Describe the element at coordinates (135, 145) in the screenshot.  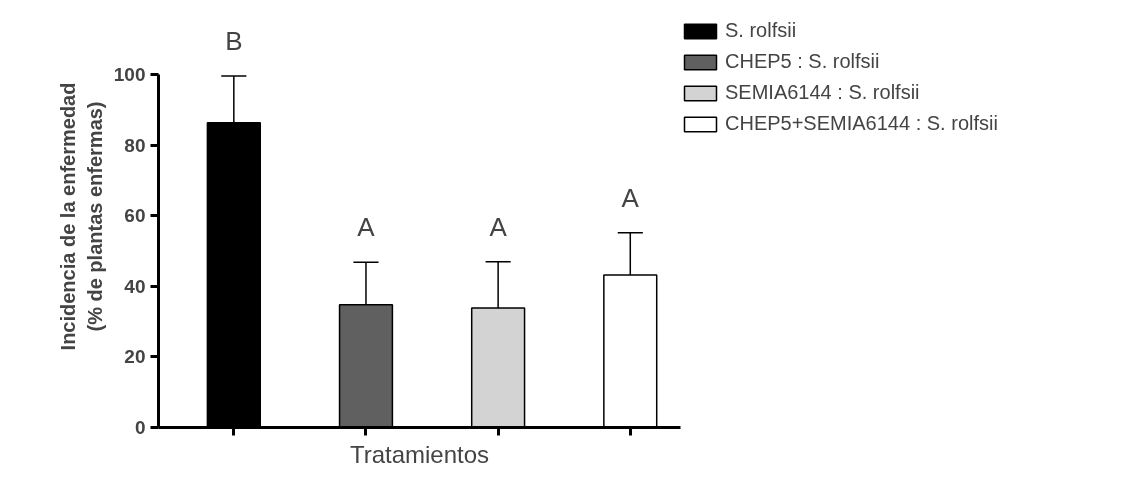
I see `y-tick-label: 80` at that location.